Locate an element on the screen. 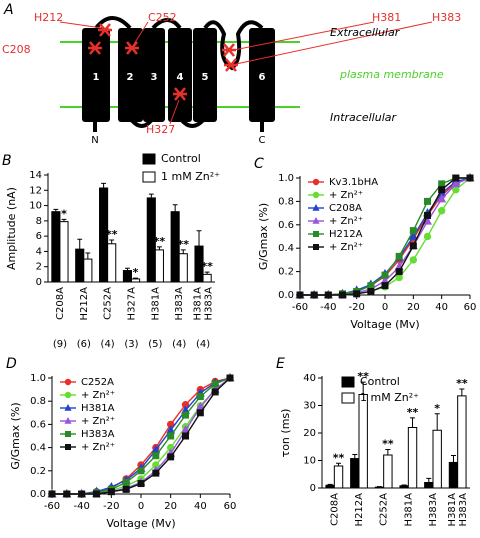 This screenshot has height=538, width=480. y-tick-label: 1.0 is located at coordinates (38, 378).